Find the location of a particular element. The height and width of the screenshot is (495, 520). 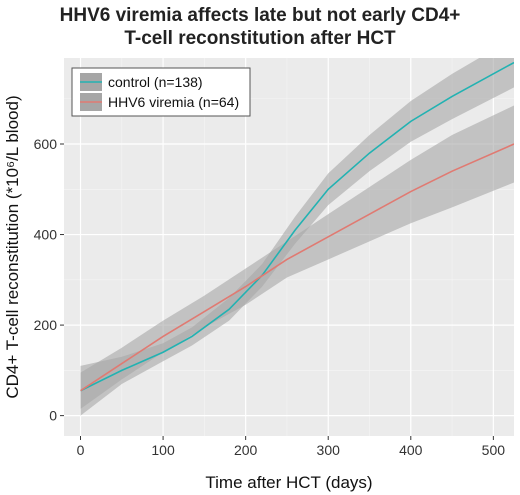

y-tick-label: 600 is located at coordinates (46, 144).